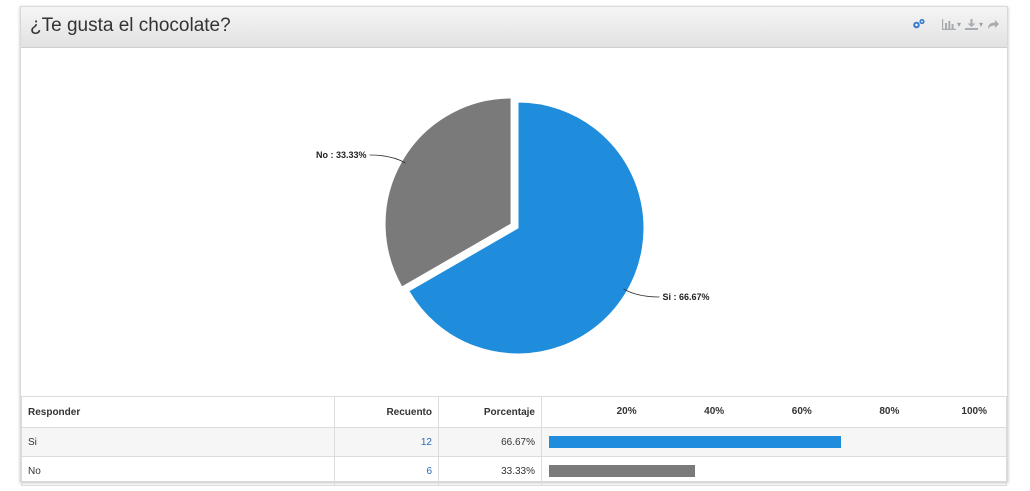  I want to click on chart-type-button: ▾, so click(951, 24).